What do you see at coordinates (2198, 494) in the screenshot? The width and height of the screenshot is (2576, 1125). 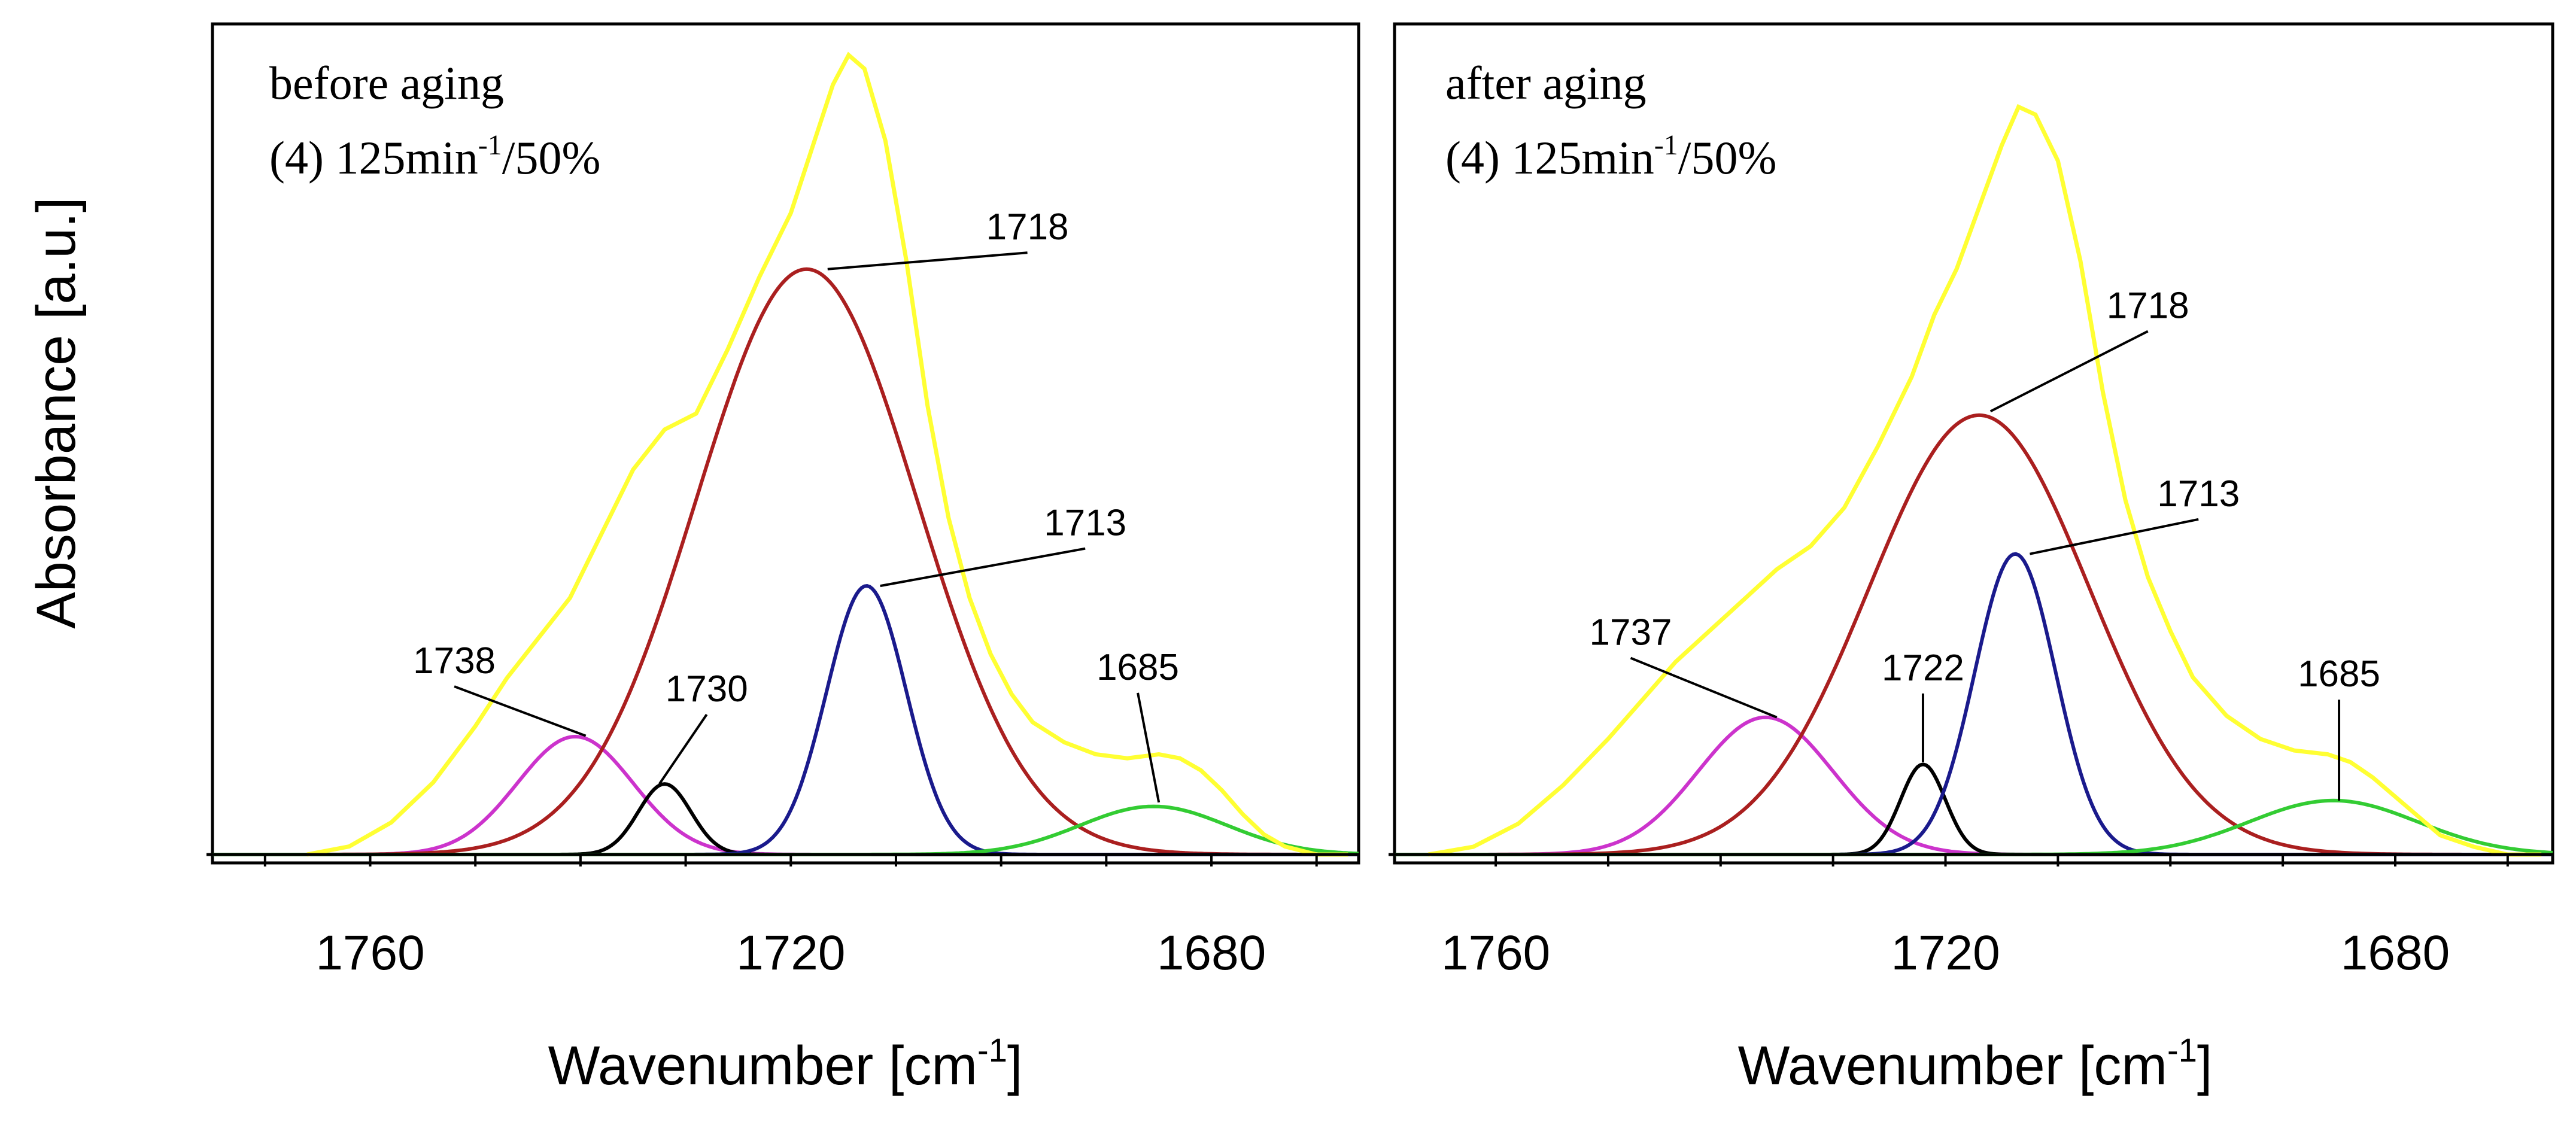 I see `annotation-label-1713-right: 1713` at bounding box center [2198, 494].